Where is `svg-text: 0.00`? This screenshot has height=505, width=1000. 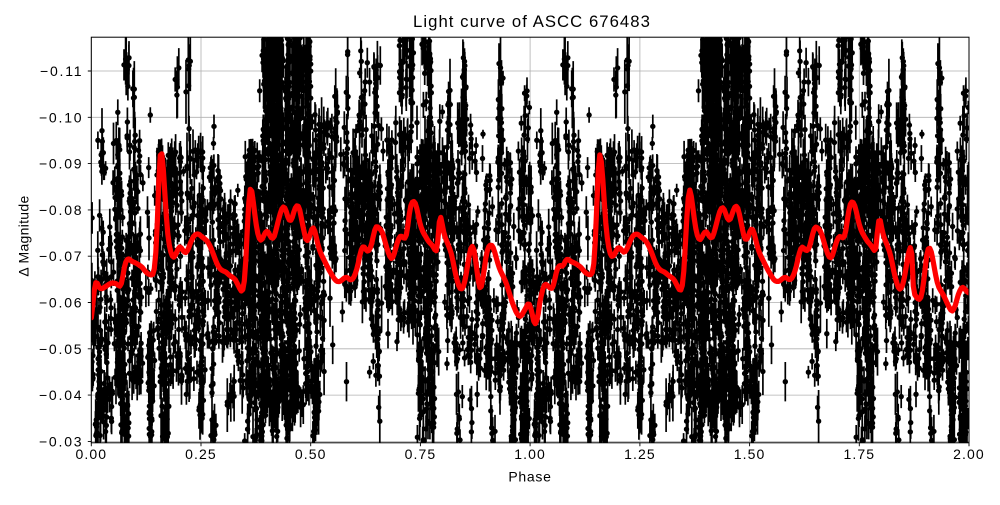 svg-text: 0.00 is located at coordinates (91, 454).